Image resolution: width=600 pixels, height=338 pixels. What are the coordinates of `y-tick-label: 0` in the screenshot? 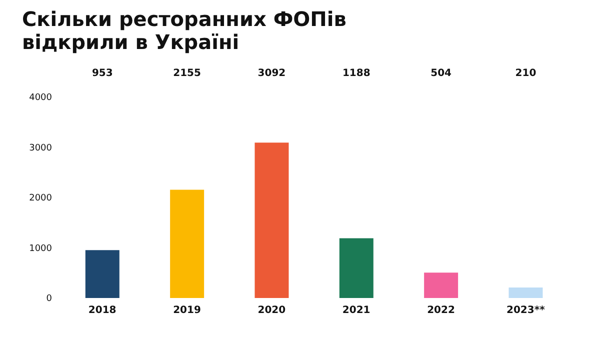 It's located at (49, 299).